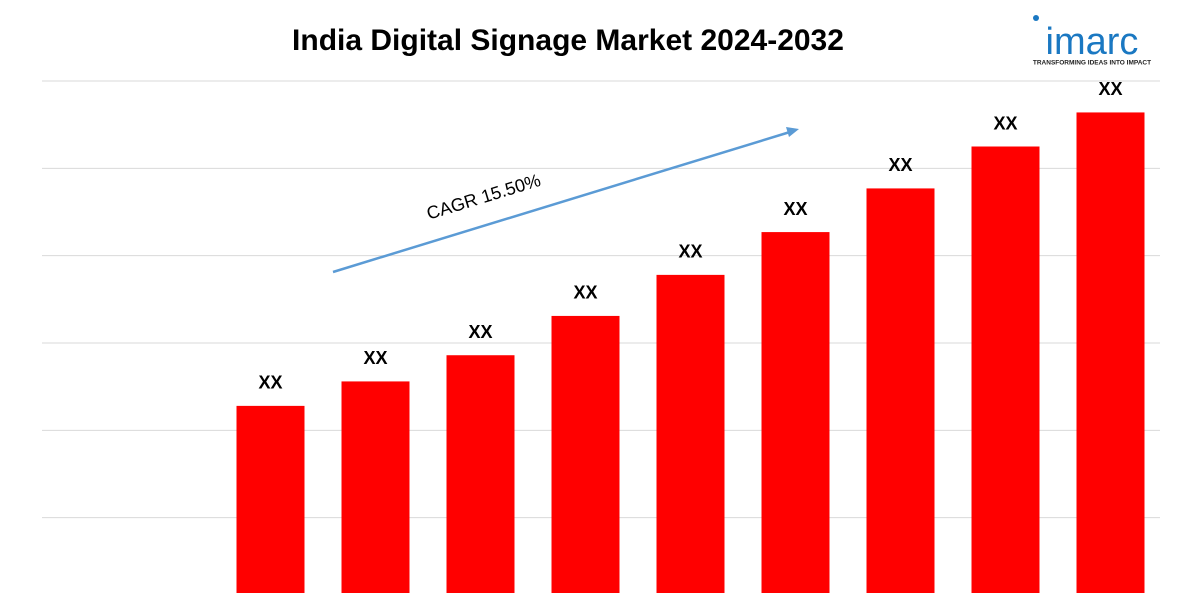  I want to click on cagr-label: CAGR 15.50%, so click(483, 197).